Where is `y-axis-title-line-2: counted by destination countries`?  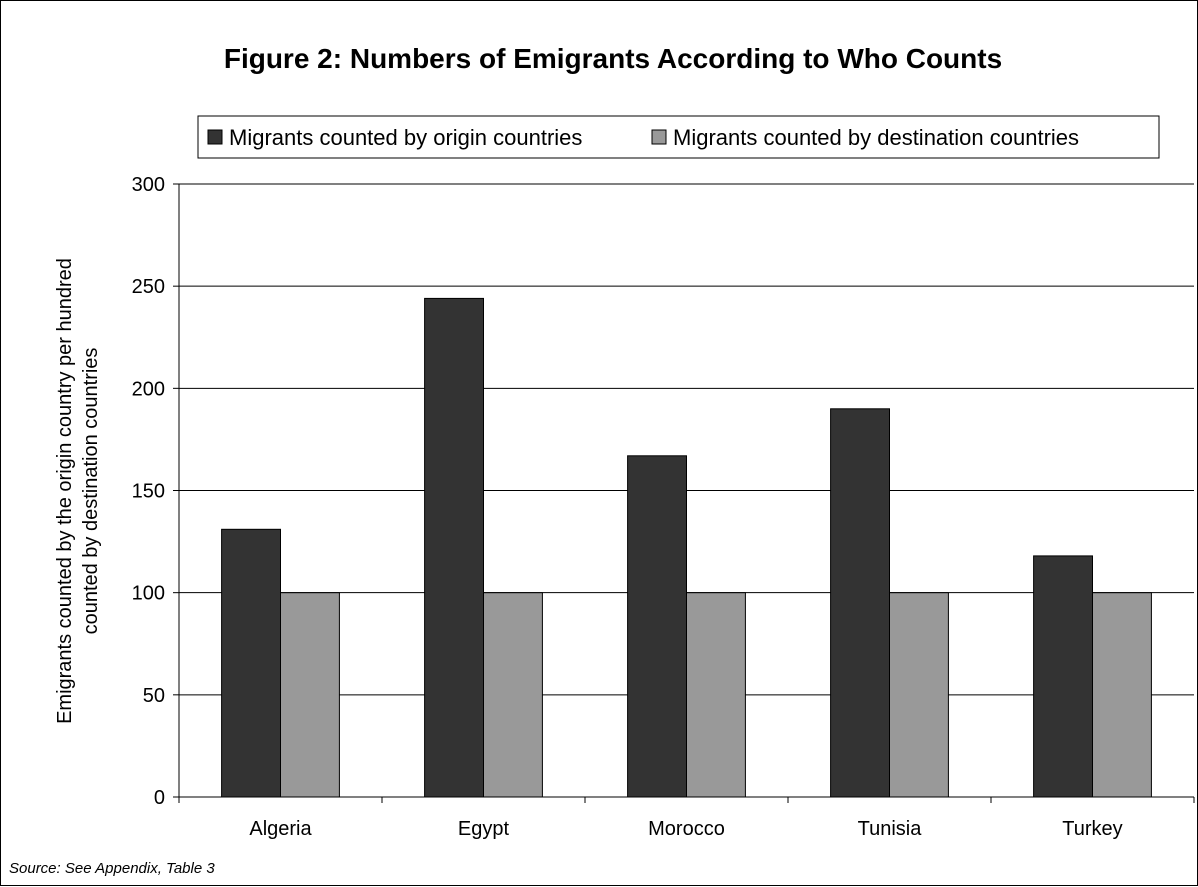
y-axis-title-line-2: counted by destination countries is located at coordinates (91, 491).